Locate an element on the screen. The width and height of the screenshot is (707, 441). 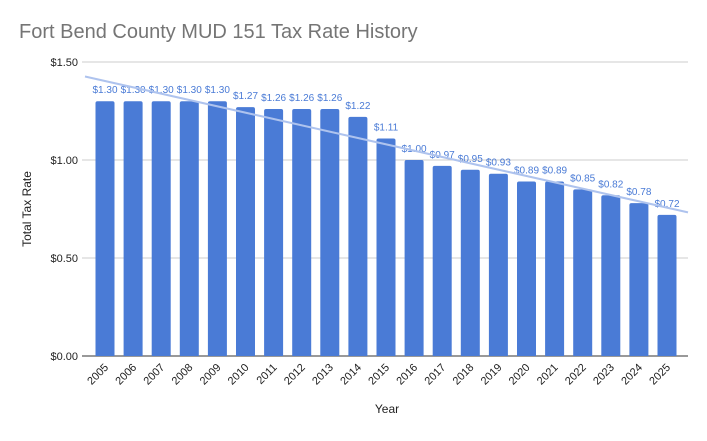
bar-2005 is located at coordinates (105, 228).